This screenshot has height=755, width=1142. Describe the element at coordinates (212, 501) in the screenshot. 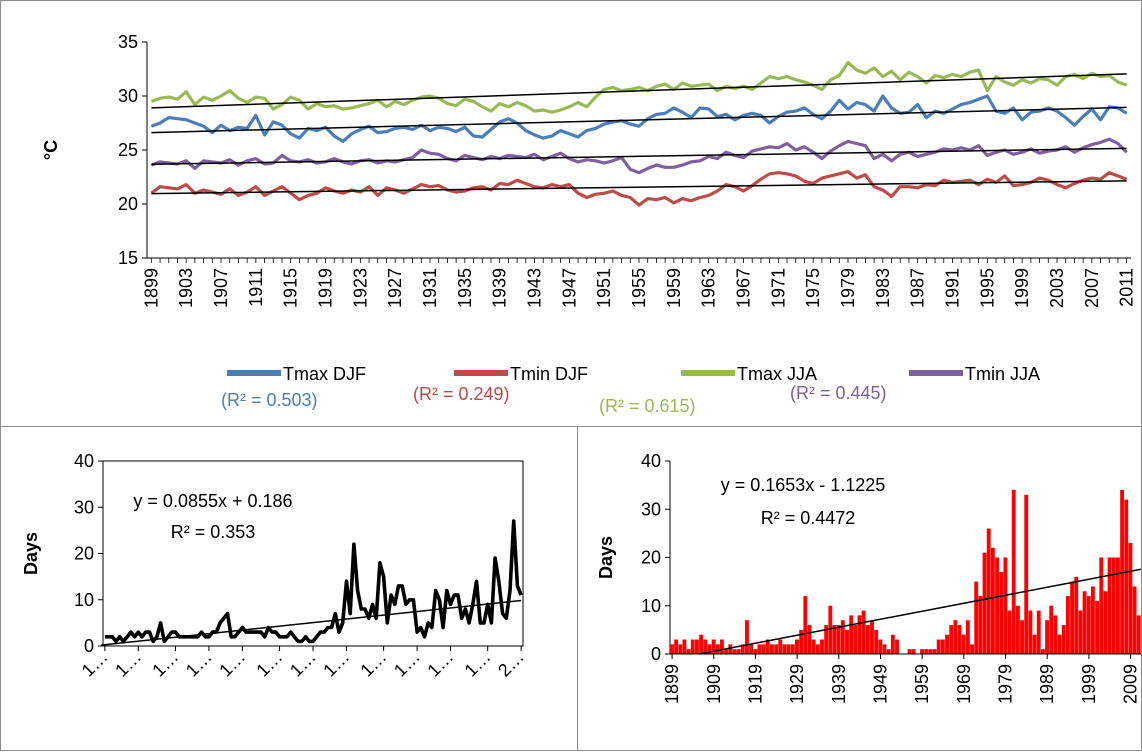

I see `trend-equation: y = 0.0855x + 0.186` at that location.